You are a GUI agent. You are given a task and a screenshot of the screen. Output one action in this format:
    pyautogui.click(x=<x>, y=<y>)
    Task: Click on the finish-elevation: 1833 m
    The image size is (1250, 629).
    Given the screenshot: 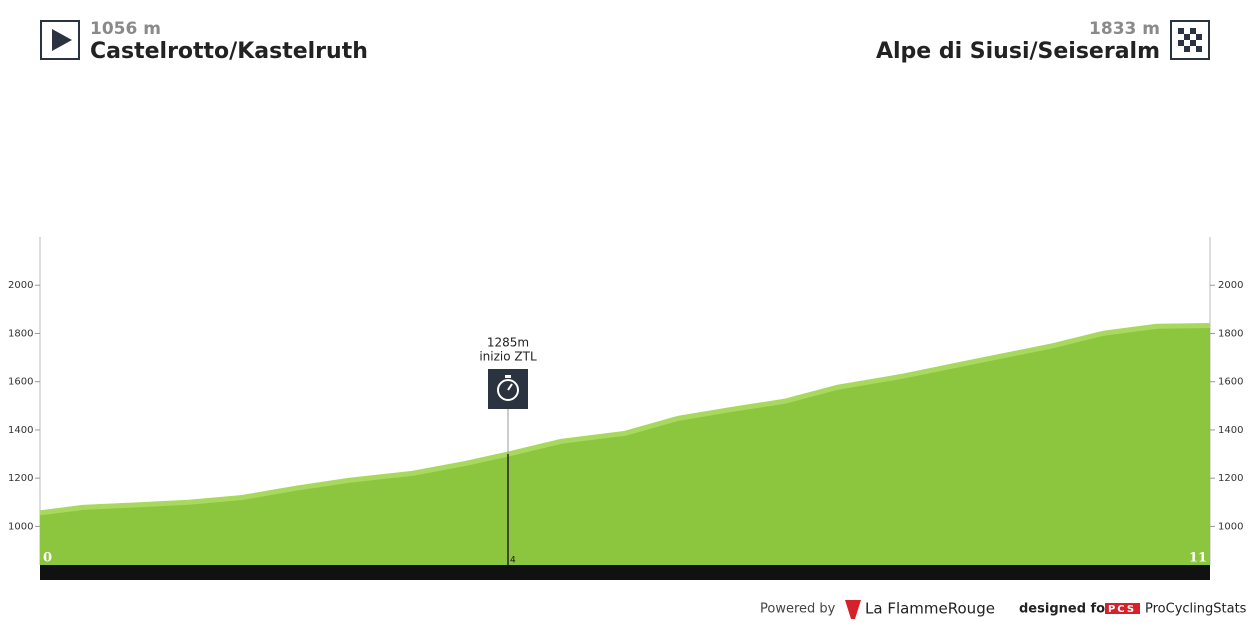 What is the action you would take?
    pyautogui.click(x=1124, y=29)
    